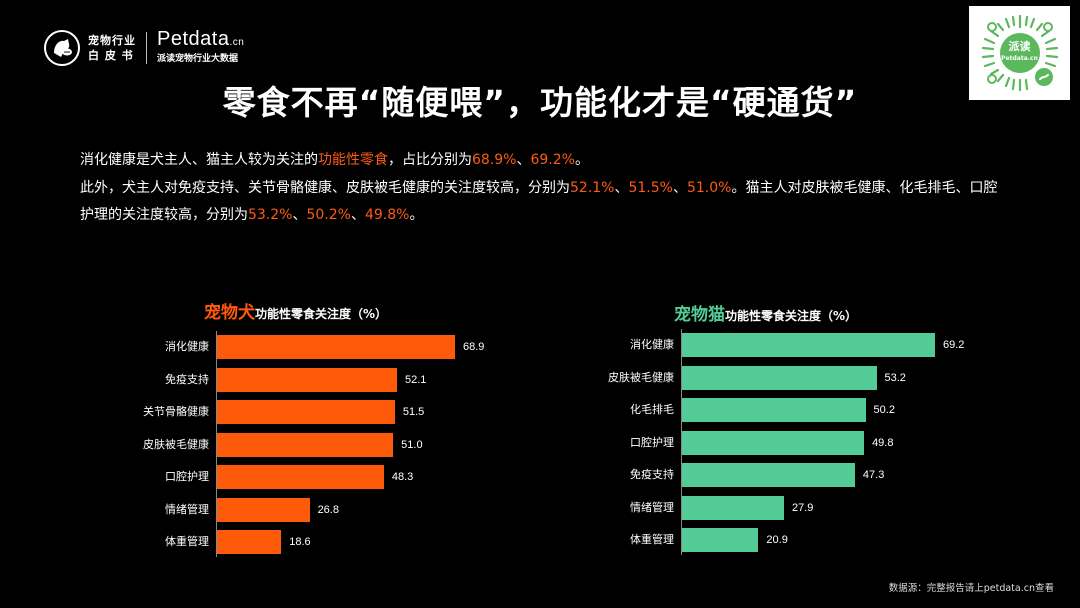 The height and width of the screenshot is (608, 1080). Describe the element at coordinates (402, 477) in the screenshot. I see `dog-value-label: 48.3` at that location.